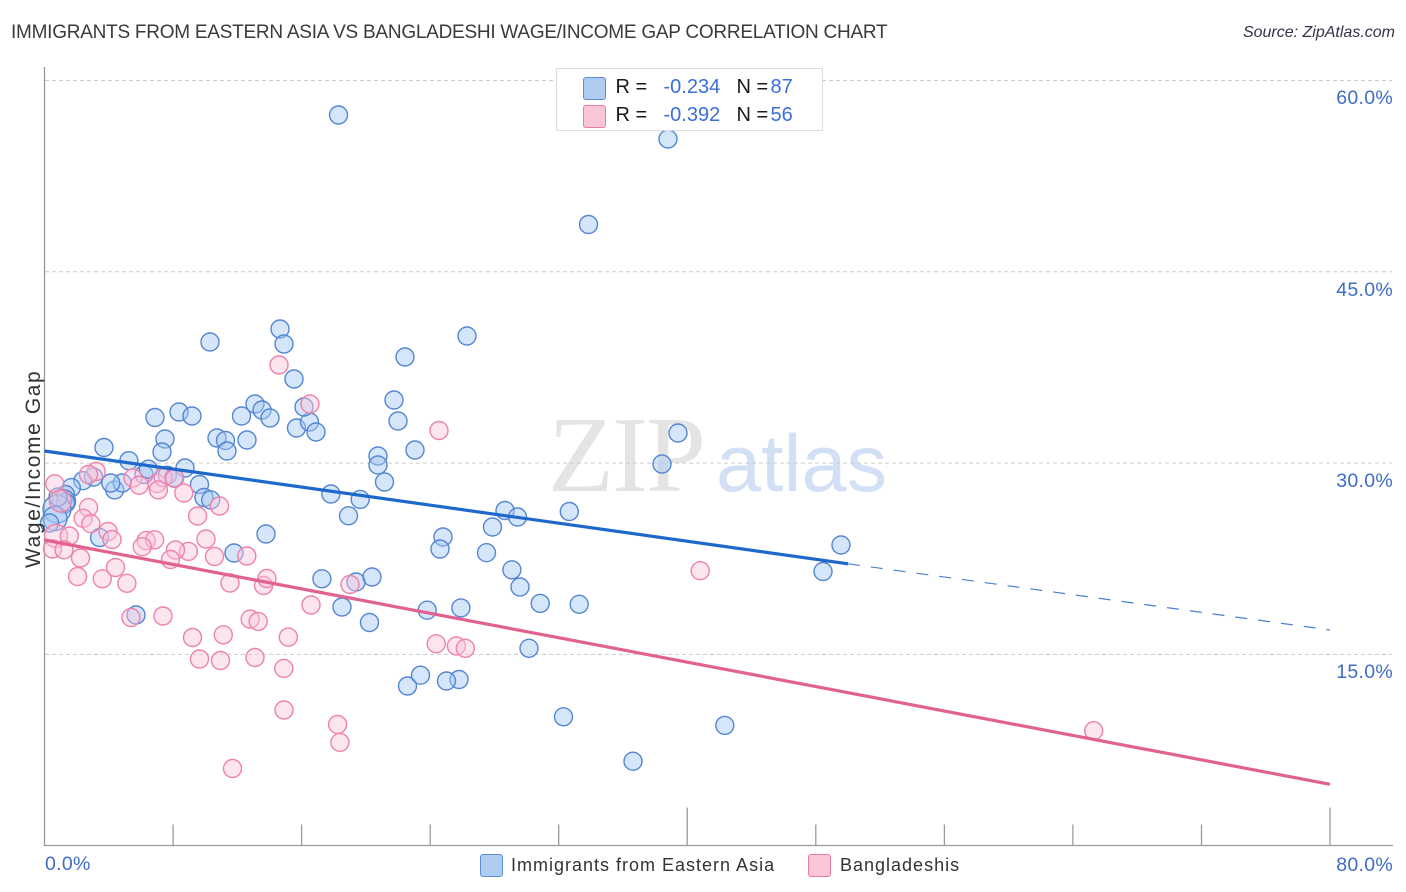 This screenshot has height=892, width=1406. I want to click on svg-text: ZIP, so click(626, 455).